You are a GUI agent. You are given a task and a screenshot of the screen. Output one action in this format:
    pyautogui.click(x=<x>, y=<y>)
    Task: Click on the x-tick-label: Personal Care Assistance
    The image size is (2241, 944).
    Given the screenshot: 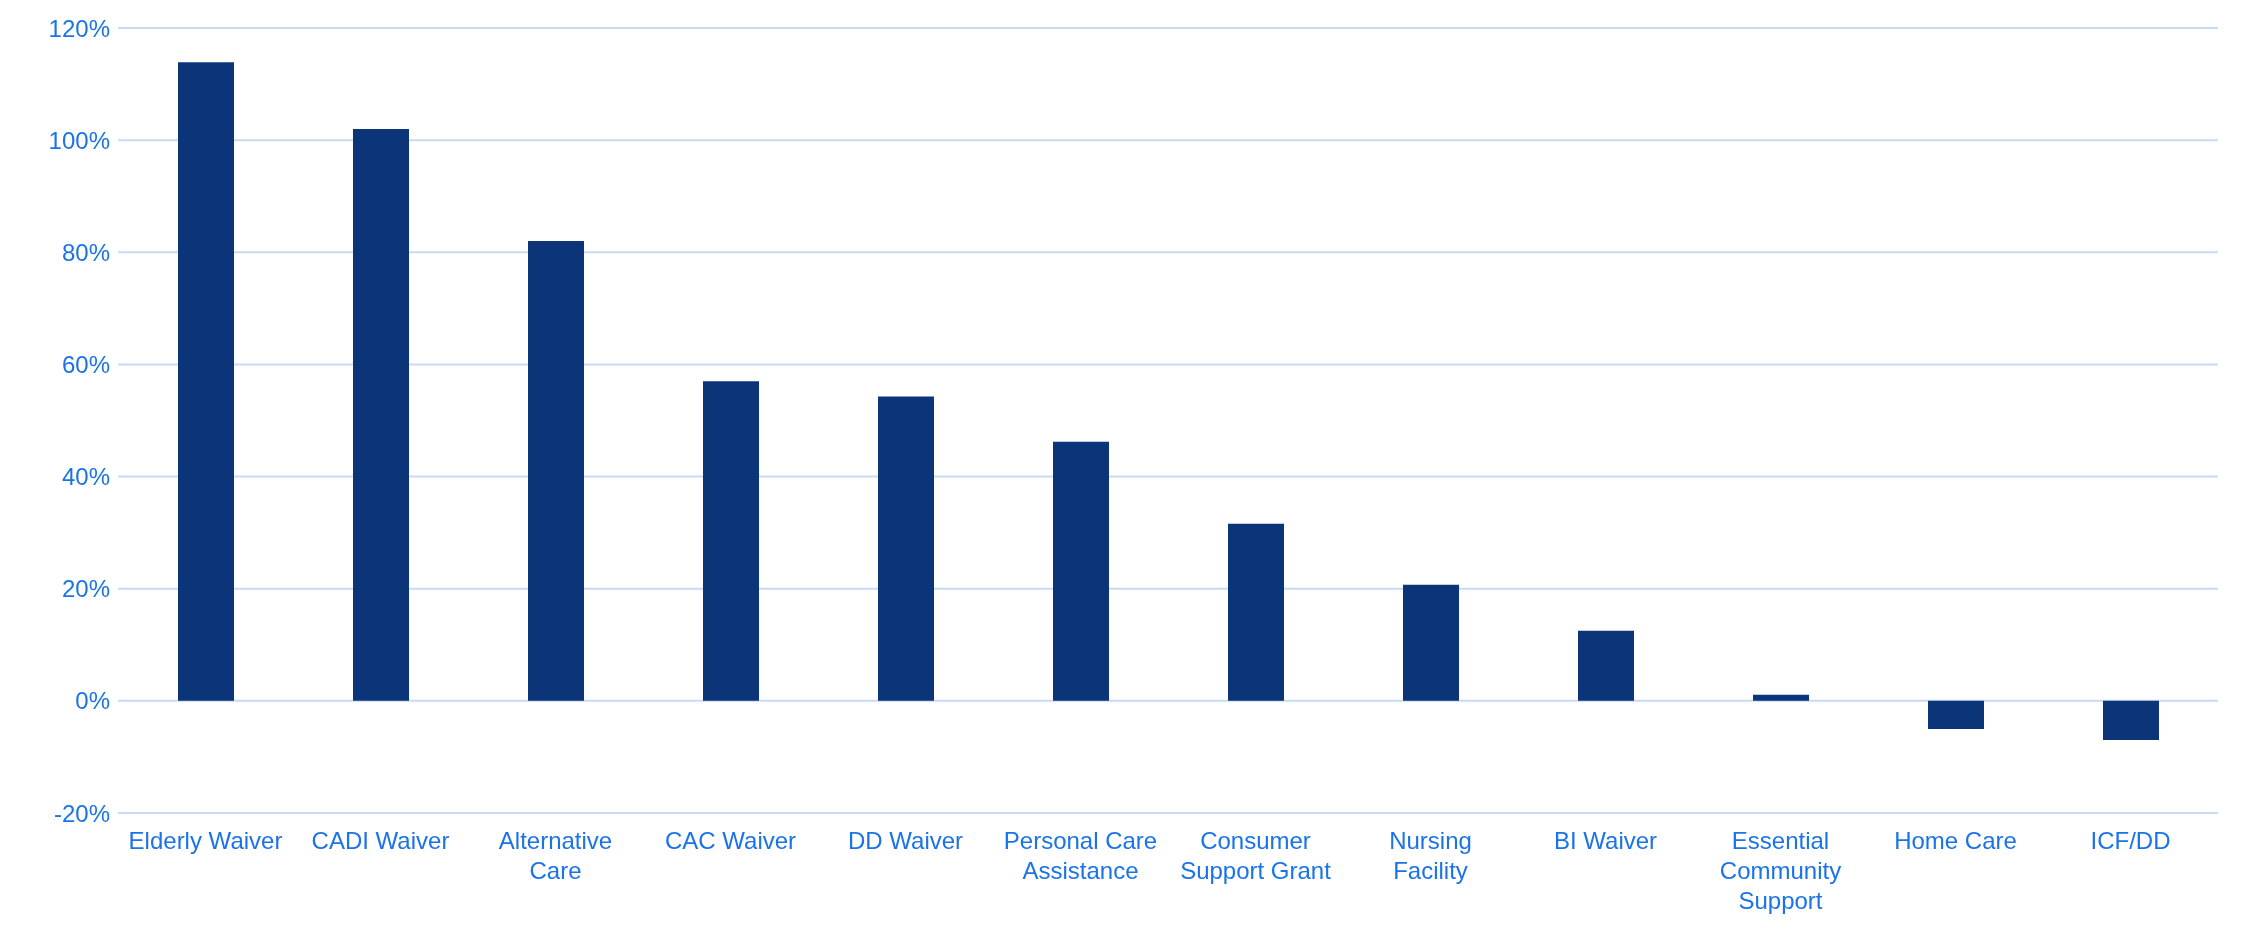 What is the action you would take?
    pyautogui.click(x=1080, y=855)
    